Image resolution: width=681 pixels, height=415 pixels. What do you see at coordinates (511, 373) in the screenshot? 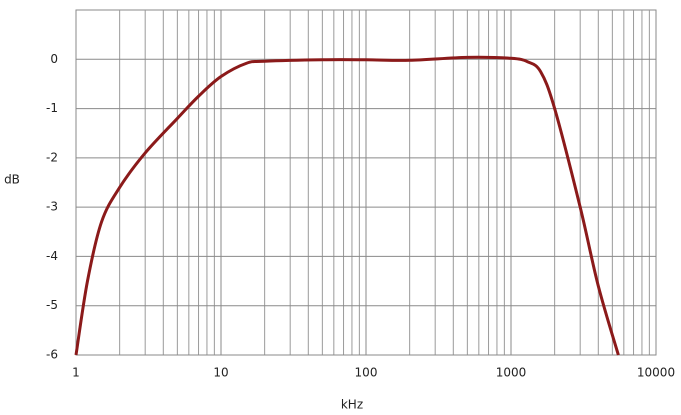
I see `x-tick-label: 1000` at bounding box center [511, 373].